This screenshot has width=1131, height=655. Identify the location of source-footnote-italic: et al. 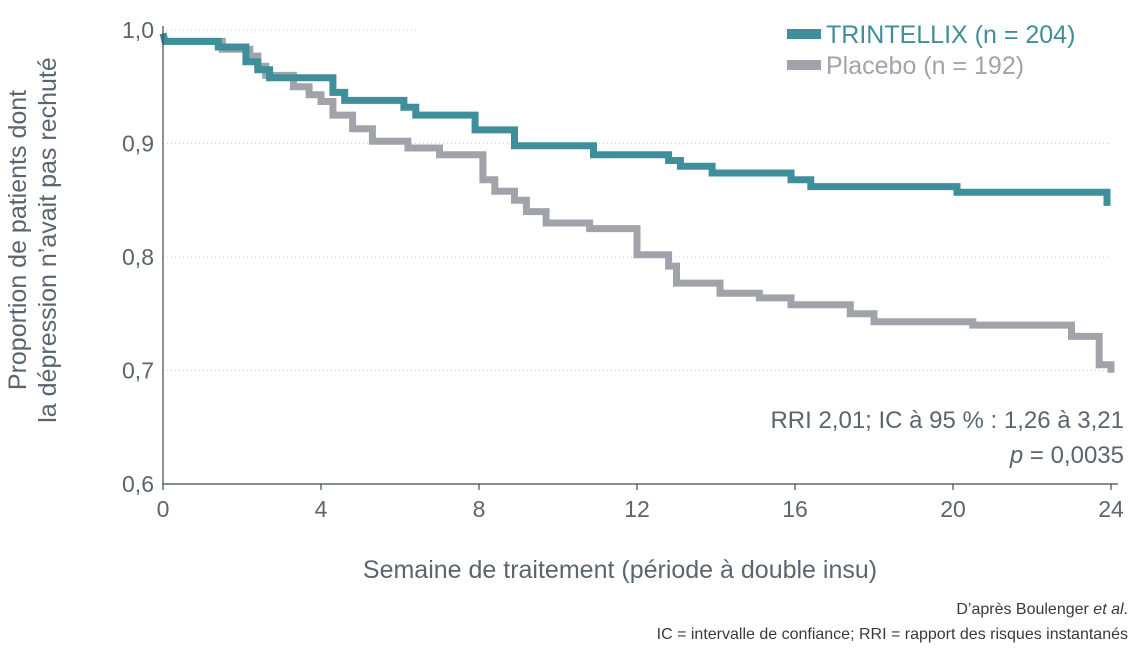
(1108, 609).